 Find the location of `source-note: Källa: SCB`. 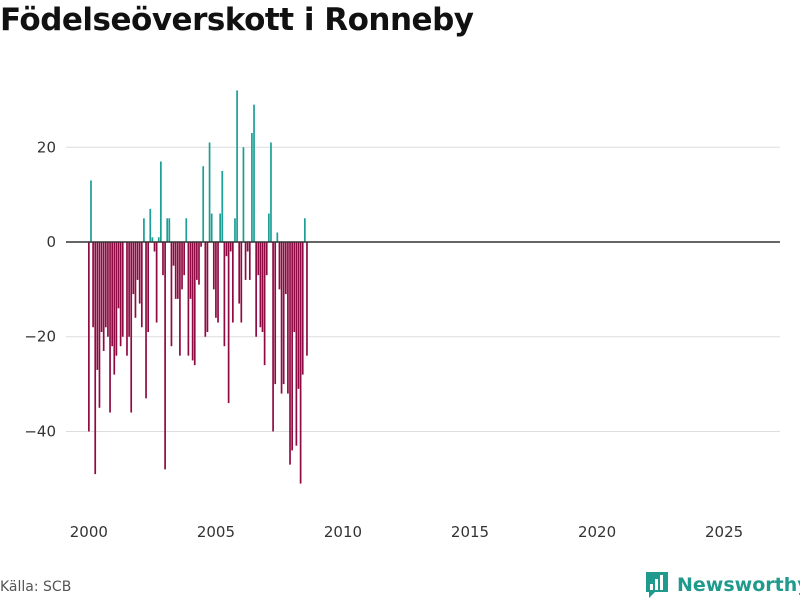

source-note: Källa: SCB is located at coordinates (35, 587).